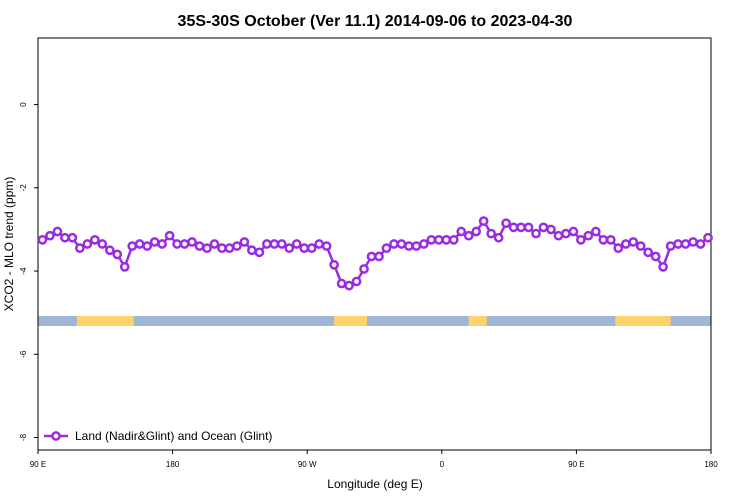 The height and width of the screenshot is (500, 750). I want to click on x-axis-label: Longitude (deg E), so click(374, 484).